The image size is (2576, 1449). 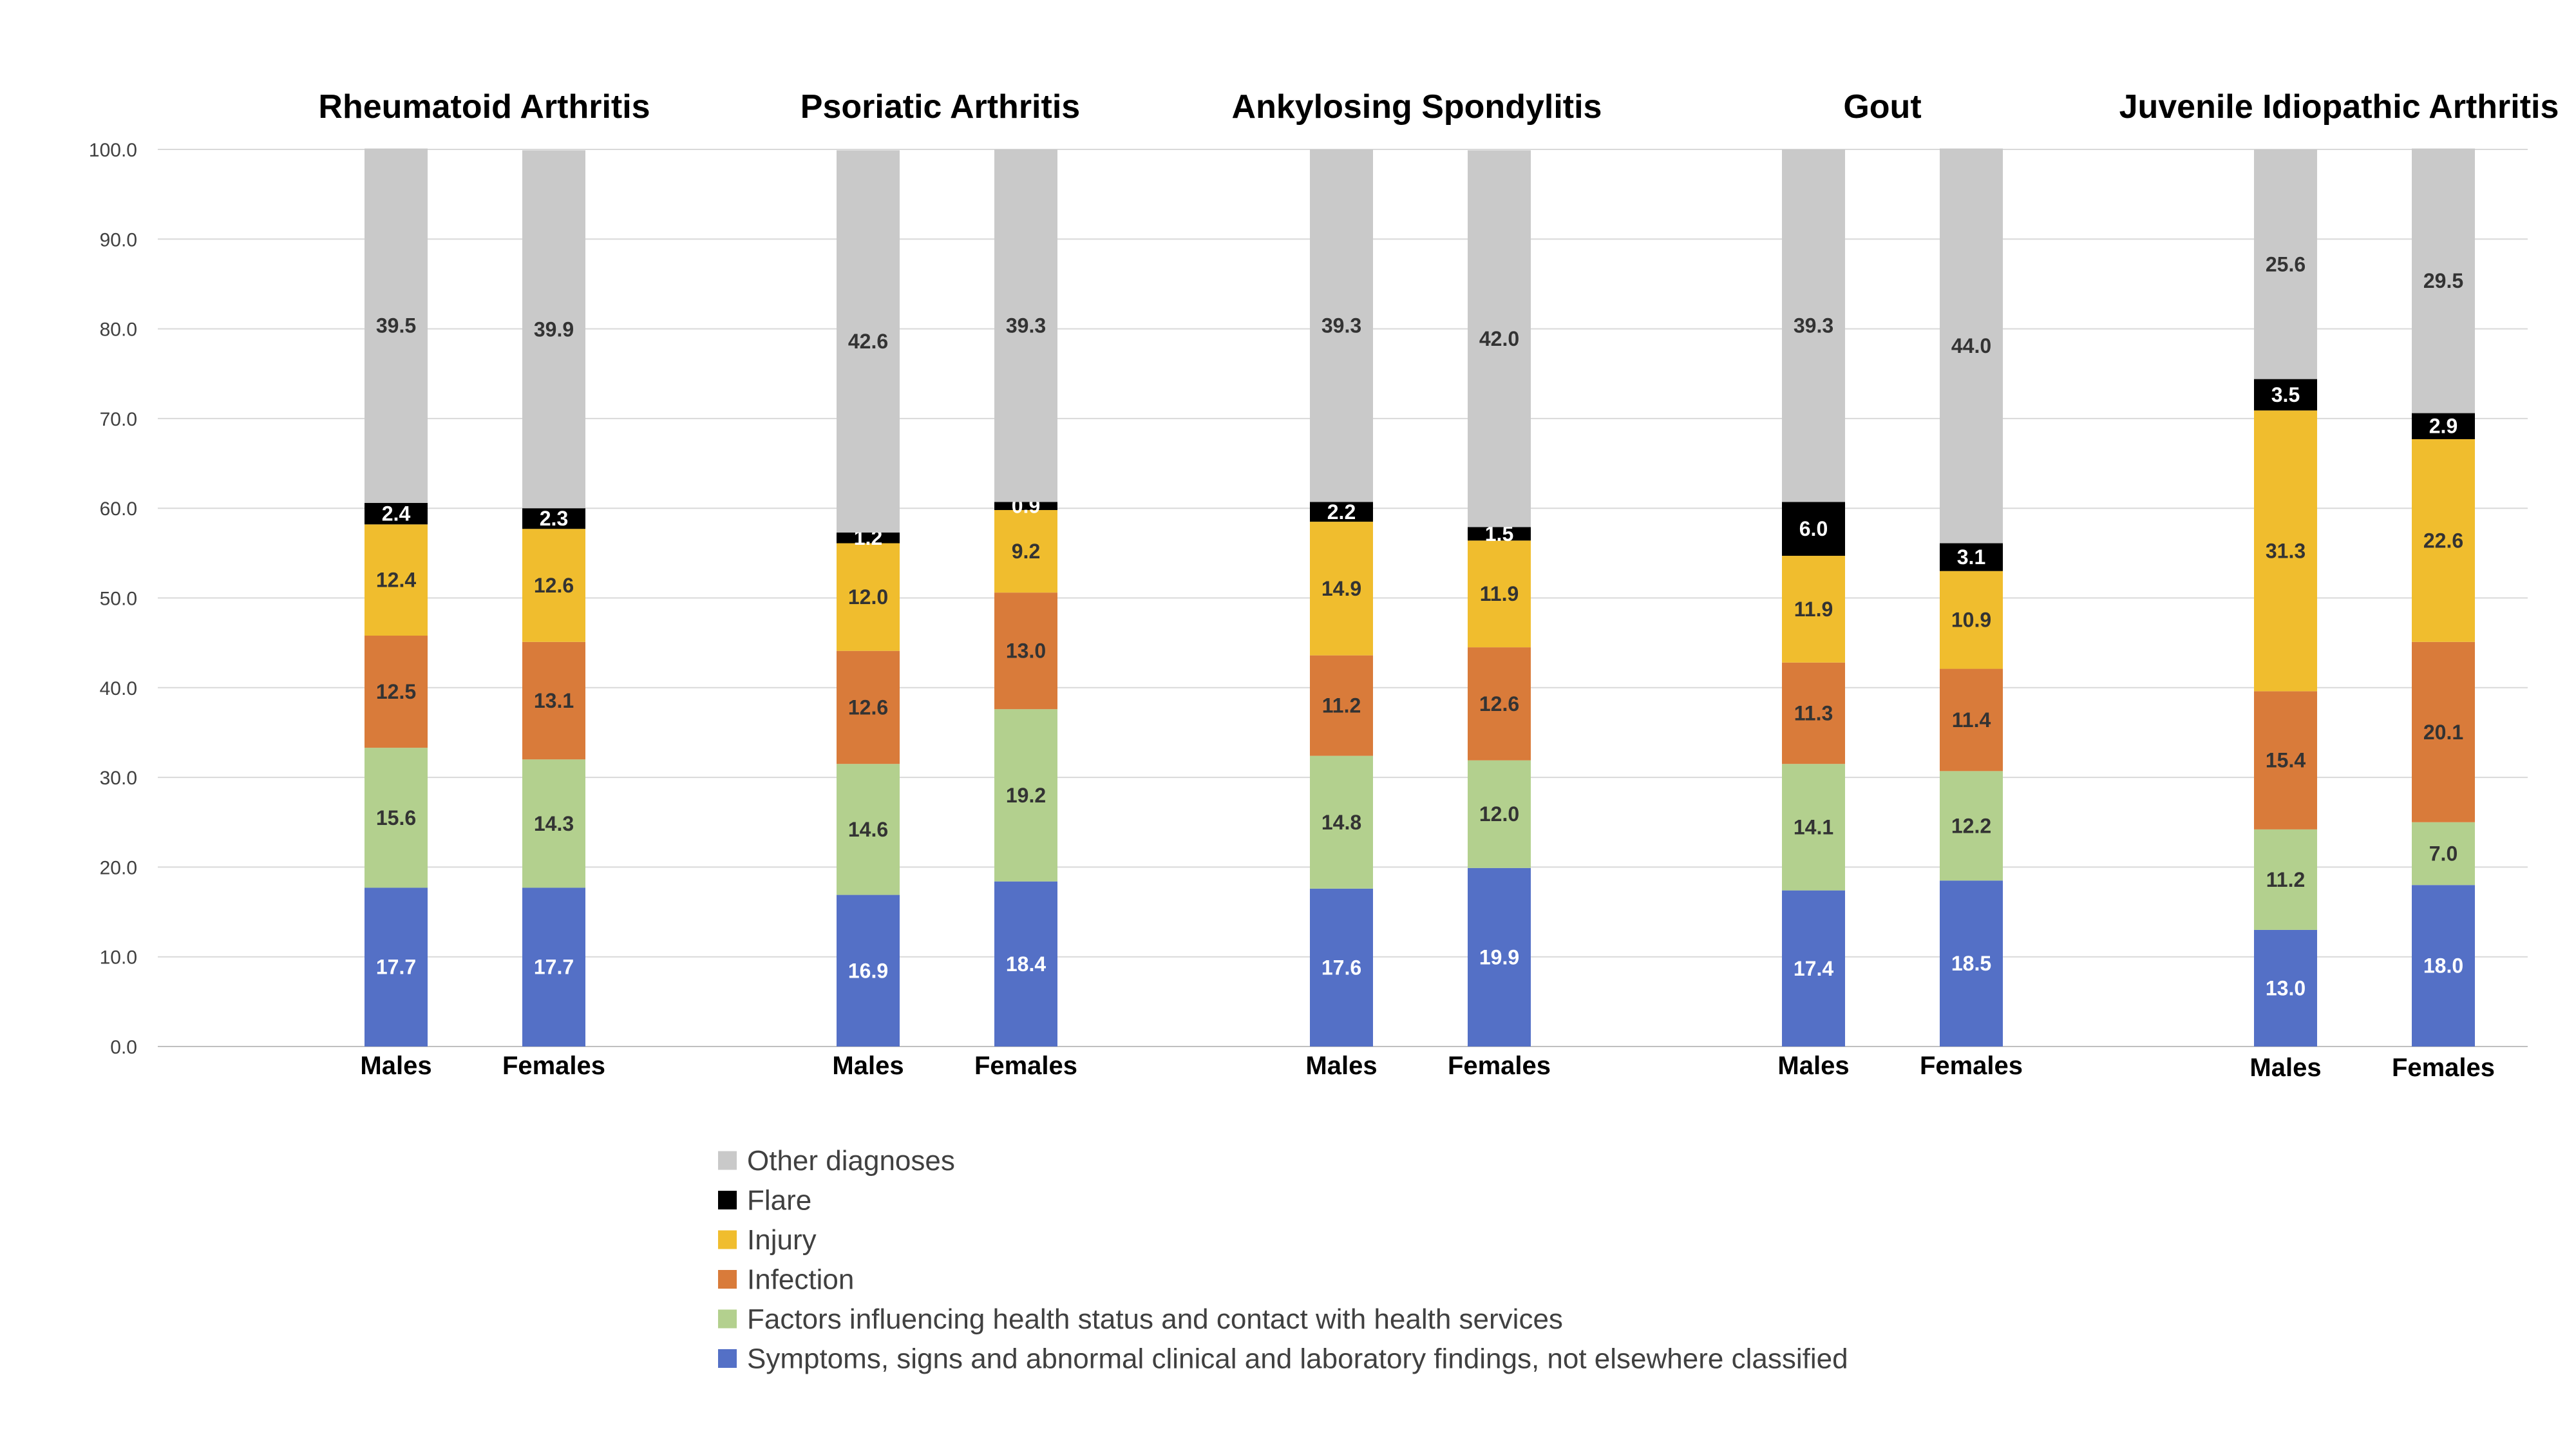 What do you see at coordinates (940, 107) in the screenshot?
I see `group-title: Psoriatic Arthritis` at bounding box center [940, 107].